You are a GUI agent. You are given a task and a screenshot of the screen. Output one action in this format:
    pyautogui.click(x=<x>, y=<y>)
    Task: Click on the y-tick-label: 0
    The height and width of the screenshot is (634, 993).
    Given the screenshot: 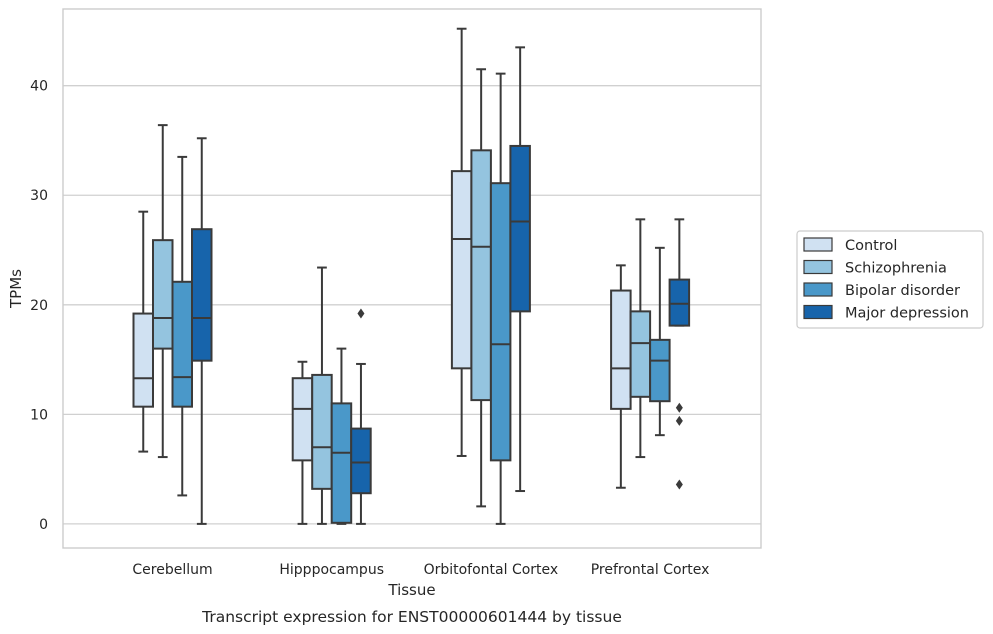 What is the action you would take?
    pyautogui.click(x=43, y=525)
    